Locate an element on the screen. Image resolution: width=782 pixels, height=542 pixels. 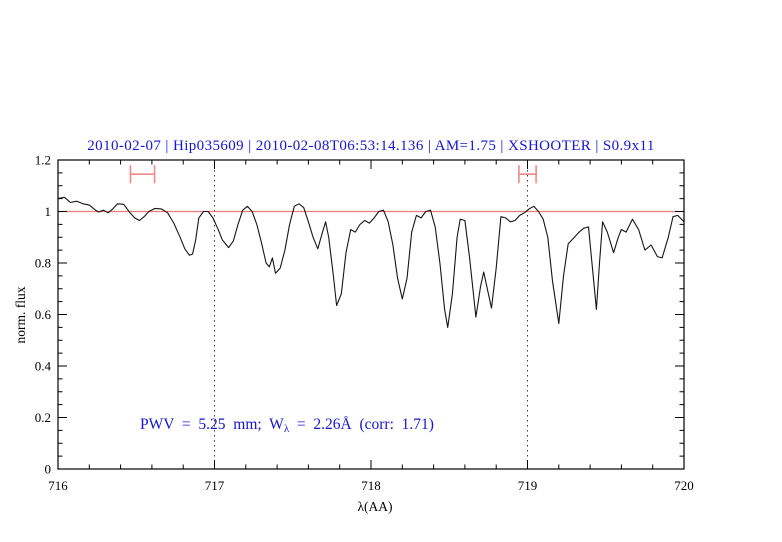
y-tick-label: 1 is located at coordinates (48, 211).